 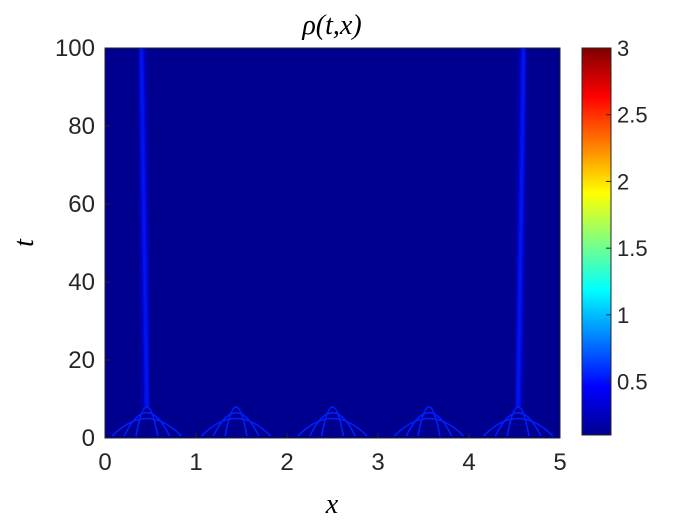 I want to click on x-tick-label: 1, so click(x=195, y=462).